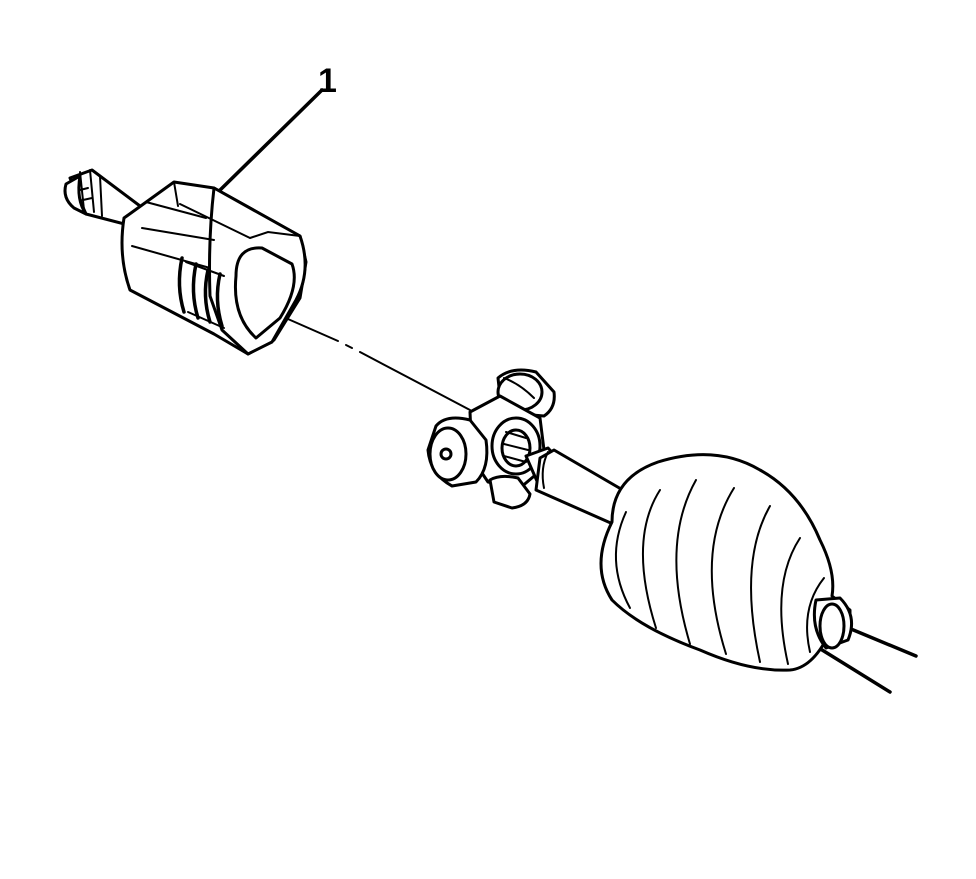  I want to click on outer-housing, so click(185, 262).